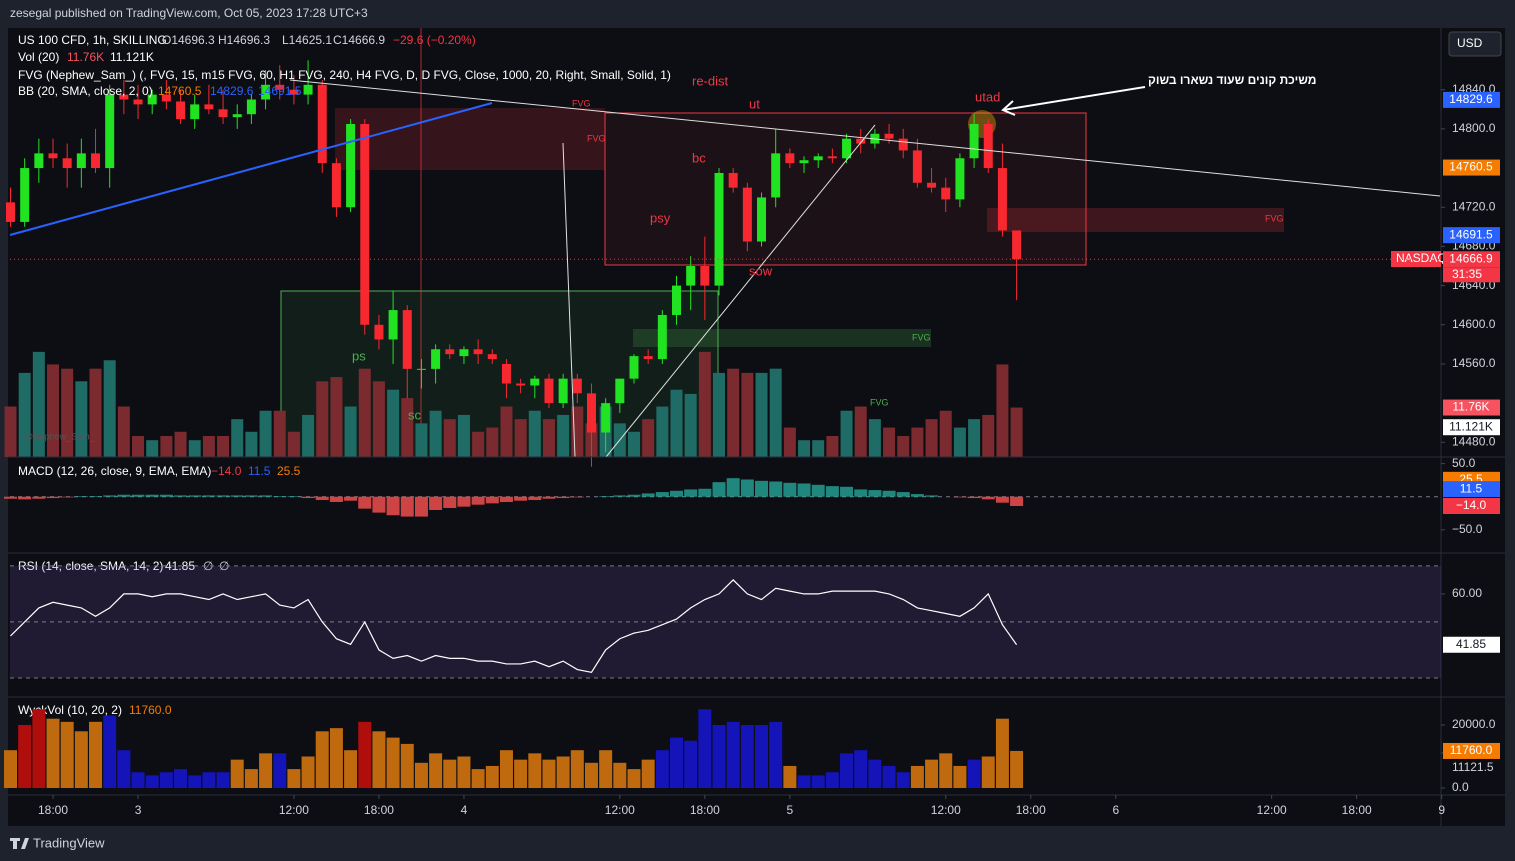  What do you see at coordinates (1115, 810) in the screenshot?
I see `x-tick-label: 6` at bounding box center [1115, 810].